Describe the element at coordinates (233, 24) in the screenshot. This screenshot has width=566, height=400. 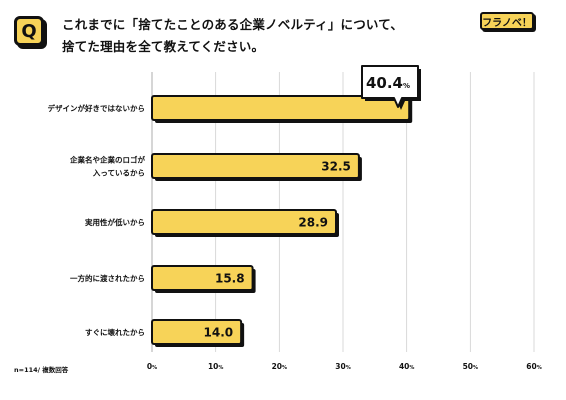
I see `title-line-1: これまでに「捨てたことのある企業ノベルティ」について、` at that location.